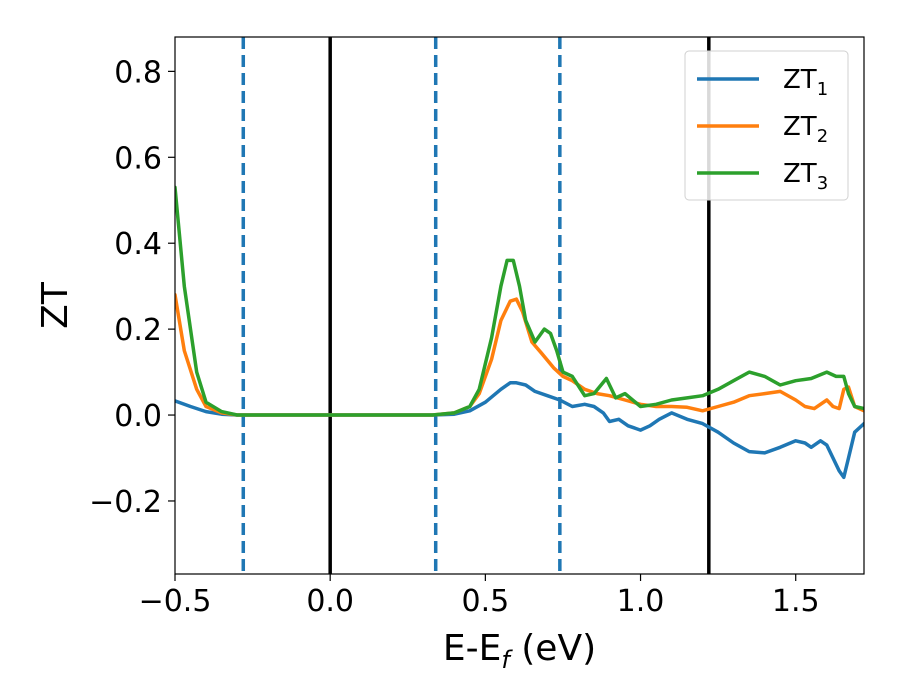  Describe the element at coordinates (138, 330) in the screenshot. I see `y-tick-label: 0.2` at that location.